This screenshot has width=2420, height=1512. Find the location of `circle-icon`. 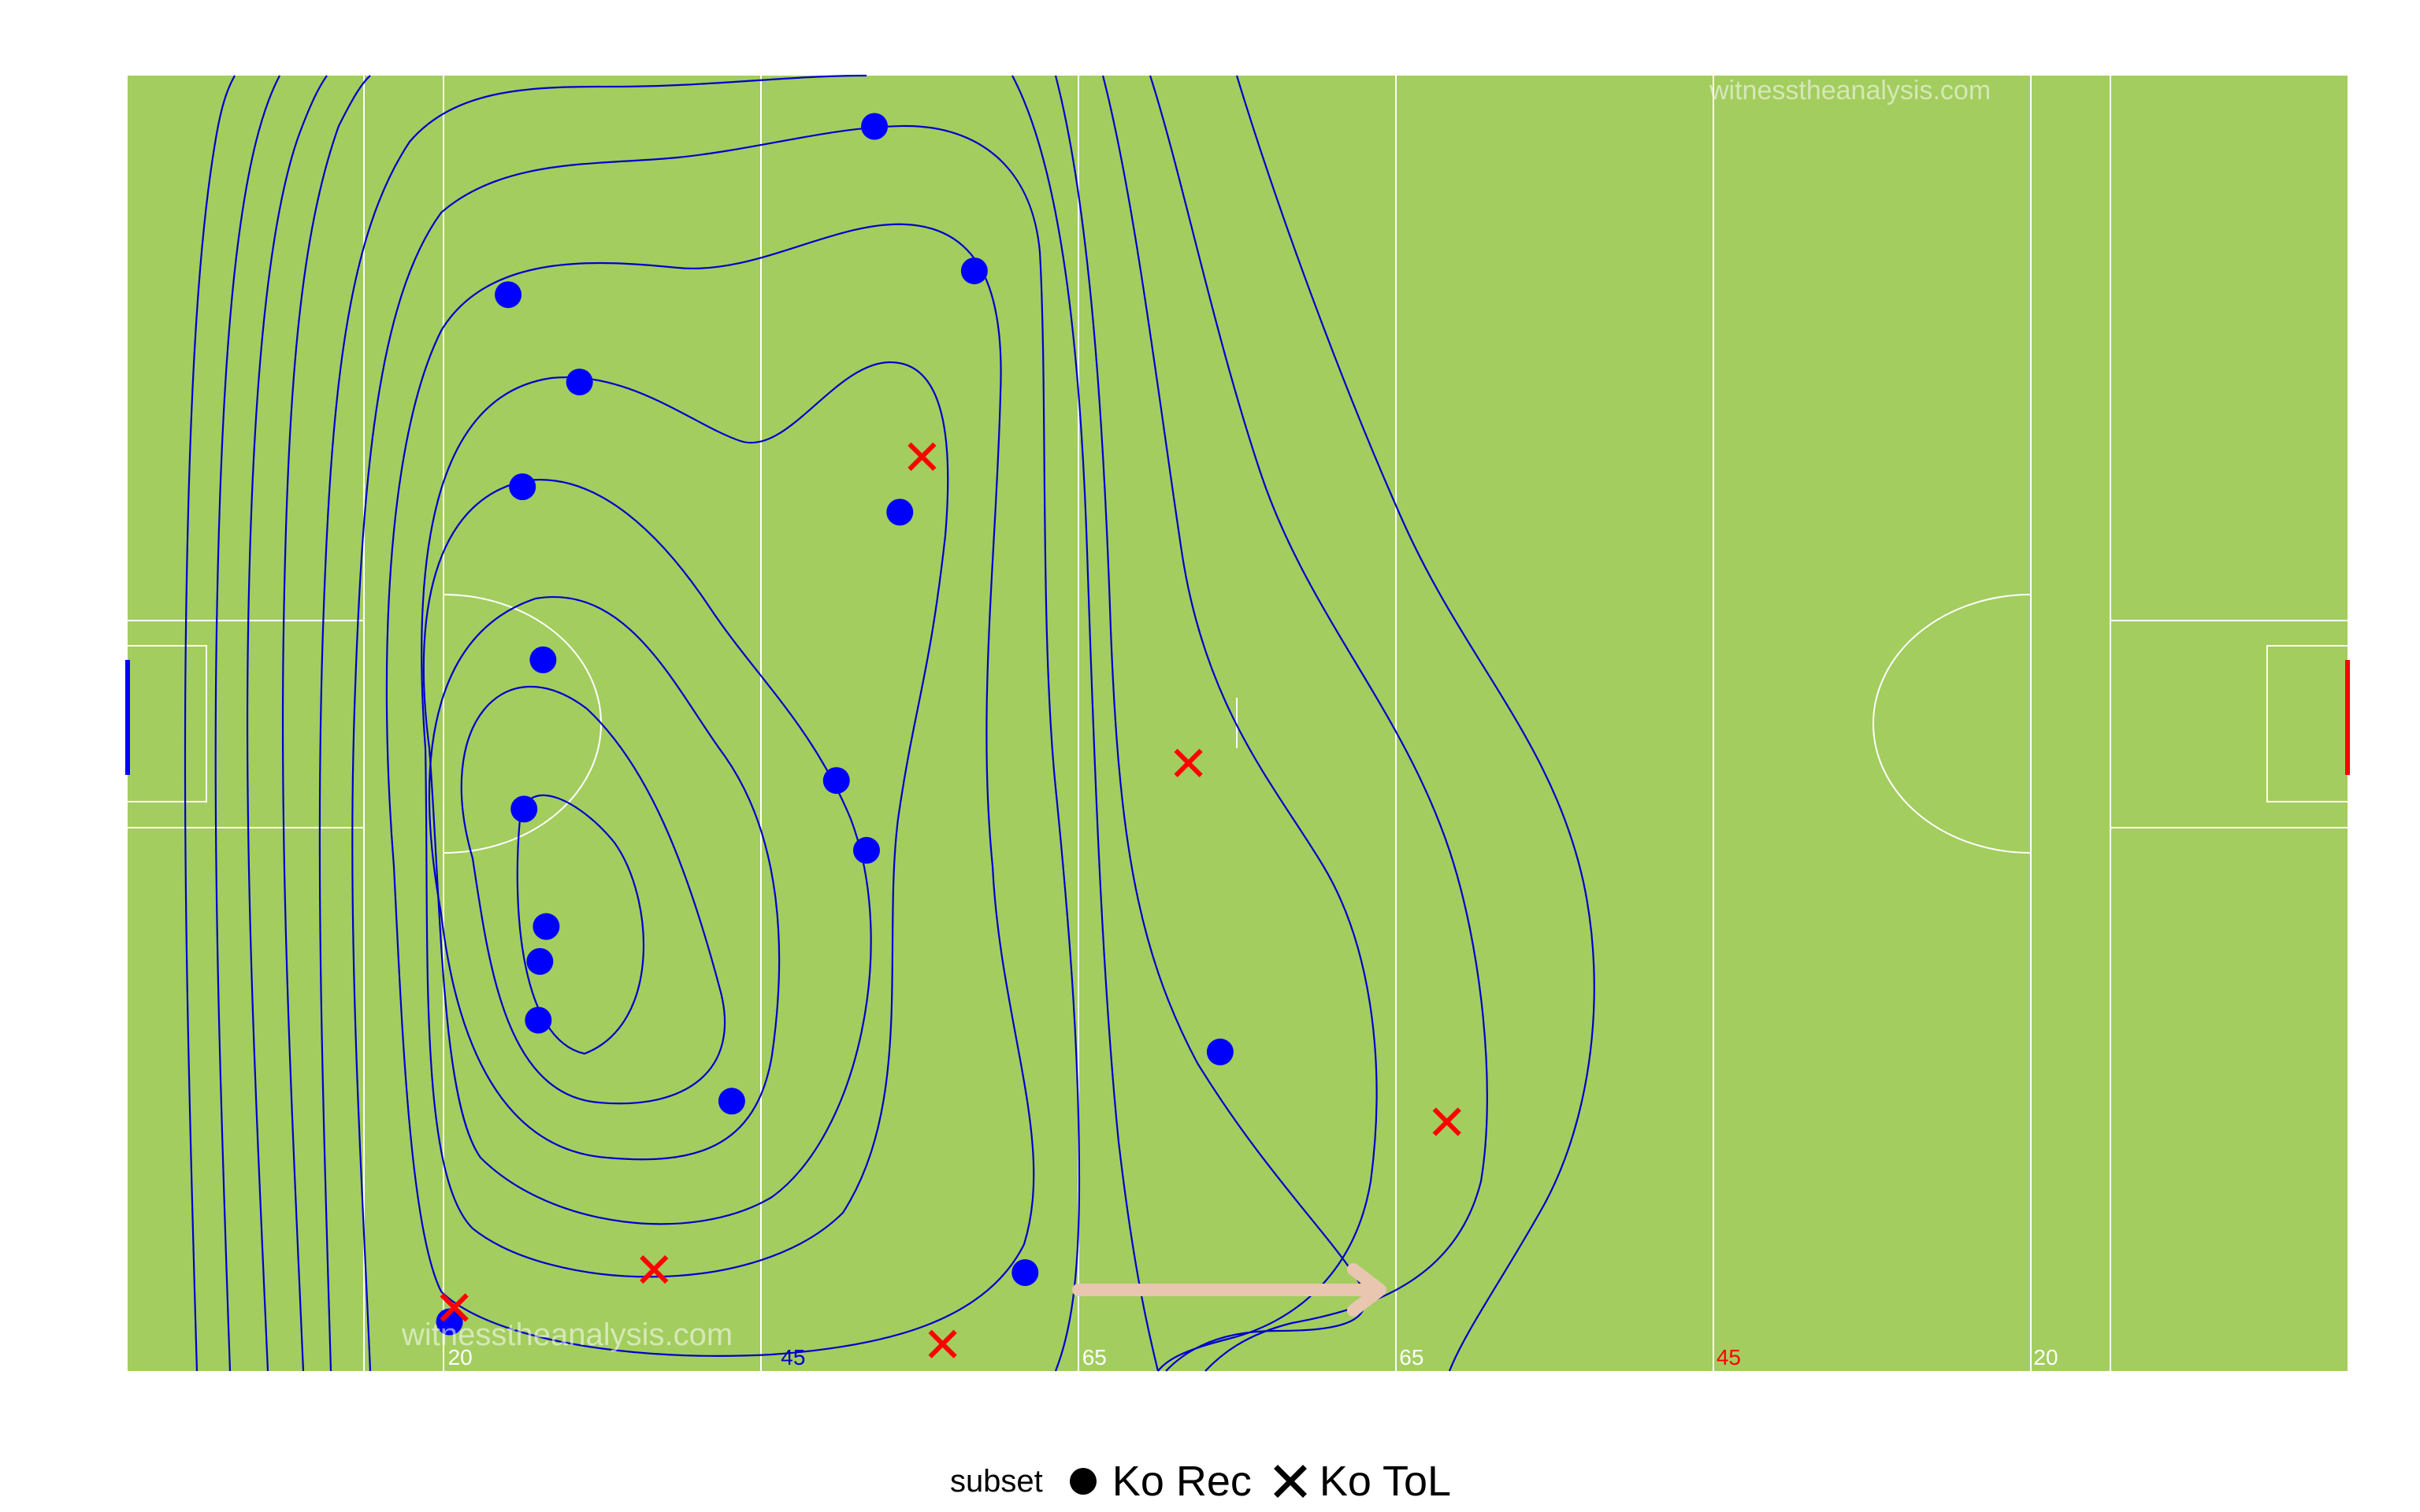

circle-icon is located at coordinates (1083, 1481).